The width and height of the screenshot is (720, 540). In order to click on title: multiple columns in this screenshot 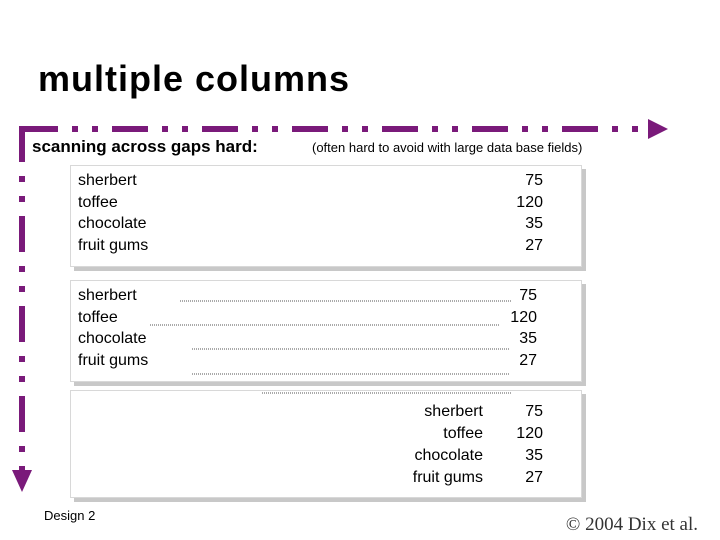, I will do `click(194, 78)`.